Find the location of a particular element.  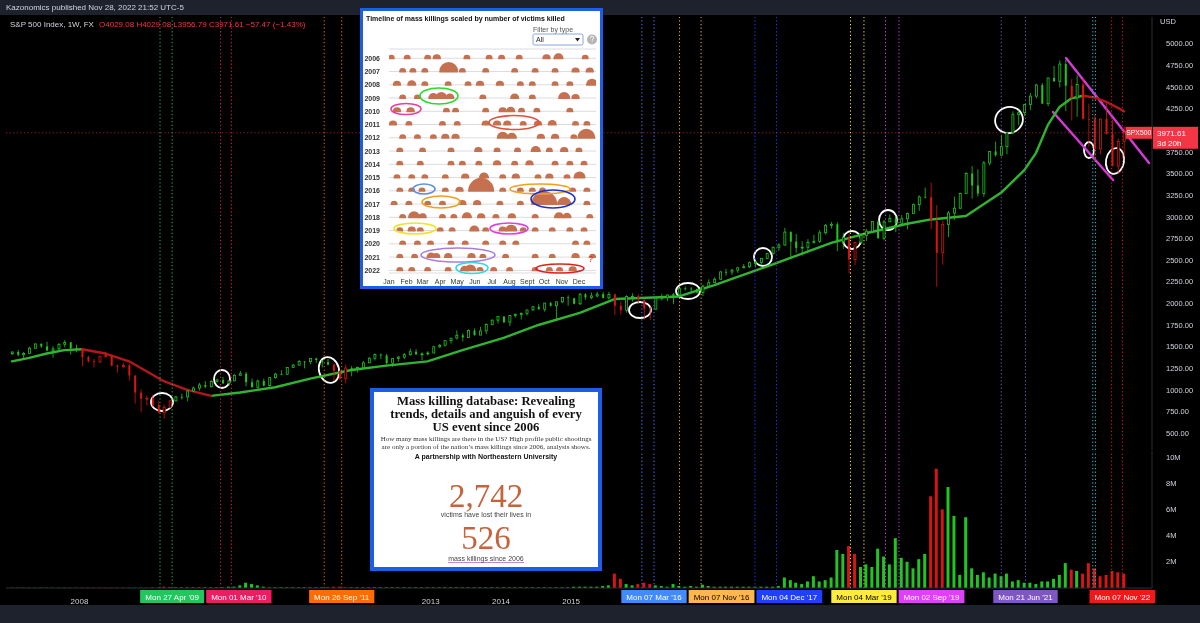

ref-line-label: Mon 21 Jun '21 is located at coordinates (1026, 597).